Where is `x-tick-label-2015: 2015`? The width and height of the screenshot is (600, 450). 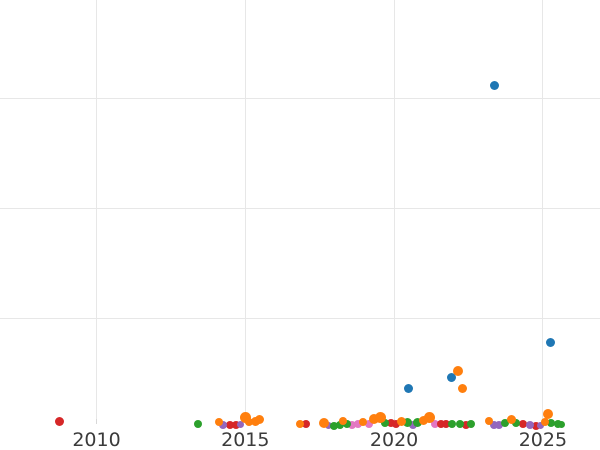
x-tick-label-2015: 2015 is located at coordinates (245, 439).